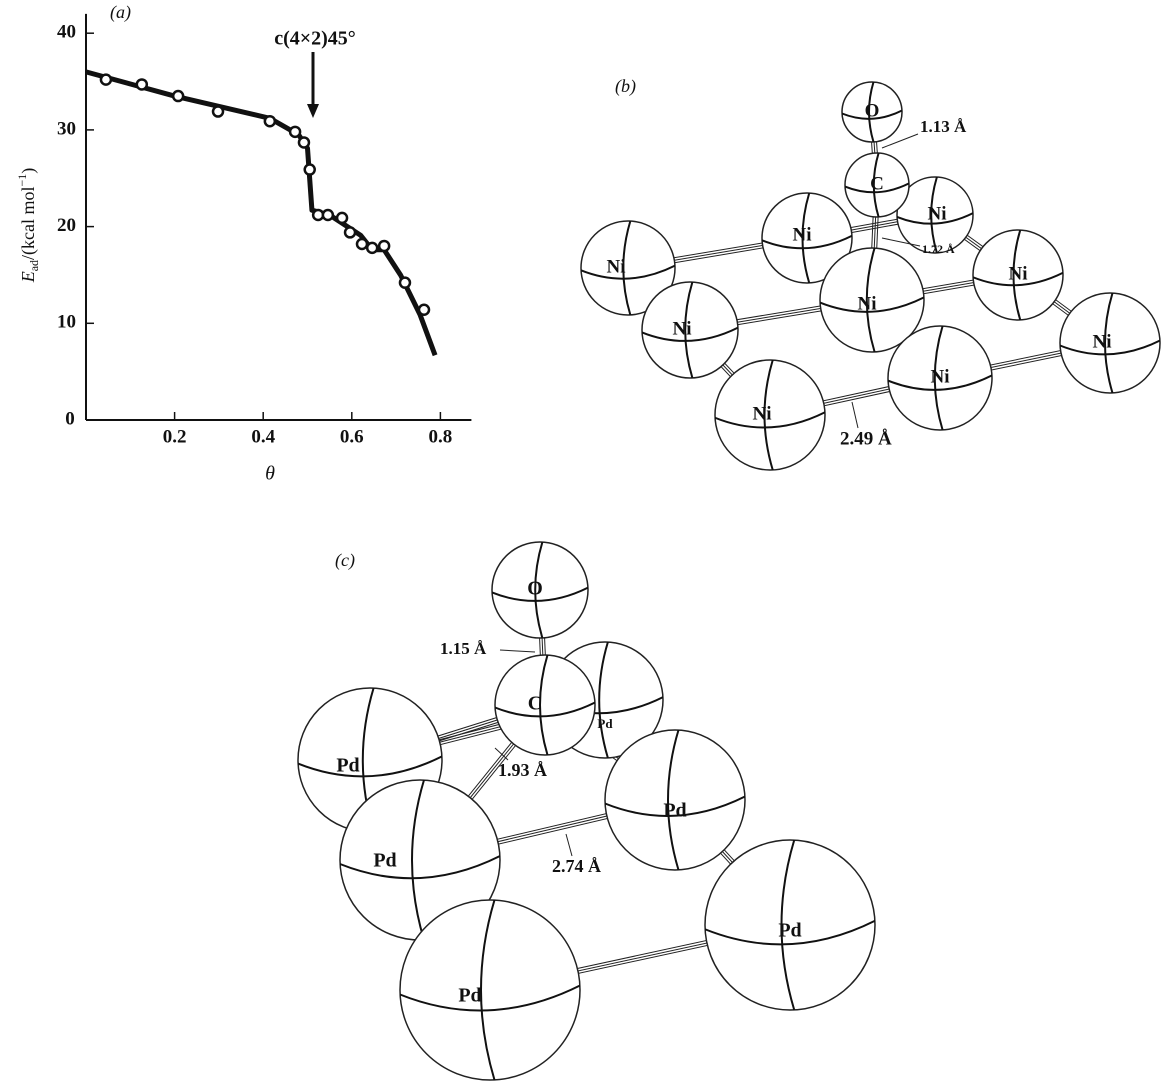 This screenshot has height=1082, width=1170. What do you see at coordinates (576, 866) in the screenshot?
I see `bond-label: 2.74 Å` at bounding box center [576, 866].